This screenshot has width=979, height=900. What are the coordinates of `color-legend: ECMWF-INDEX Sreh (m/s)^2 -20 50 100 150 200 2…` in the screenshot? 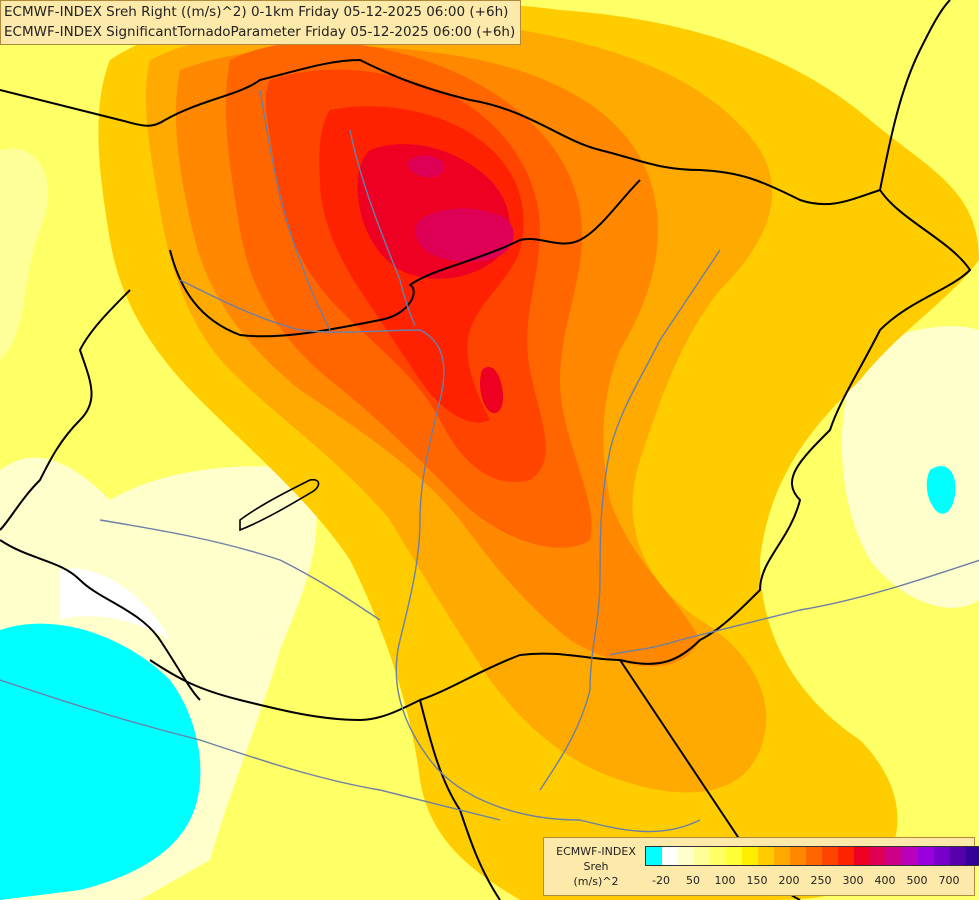 It's located at (761, 866).